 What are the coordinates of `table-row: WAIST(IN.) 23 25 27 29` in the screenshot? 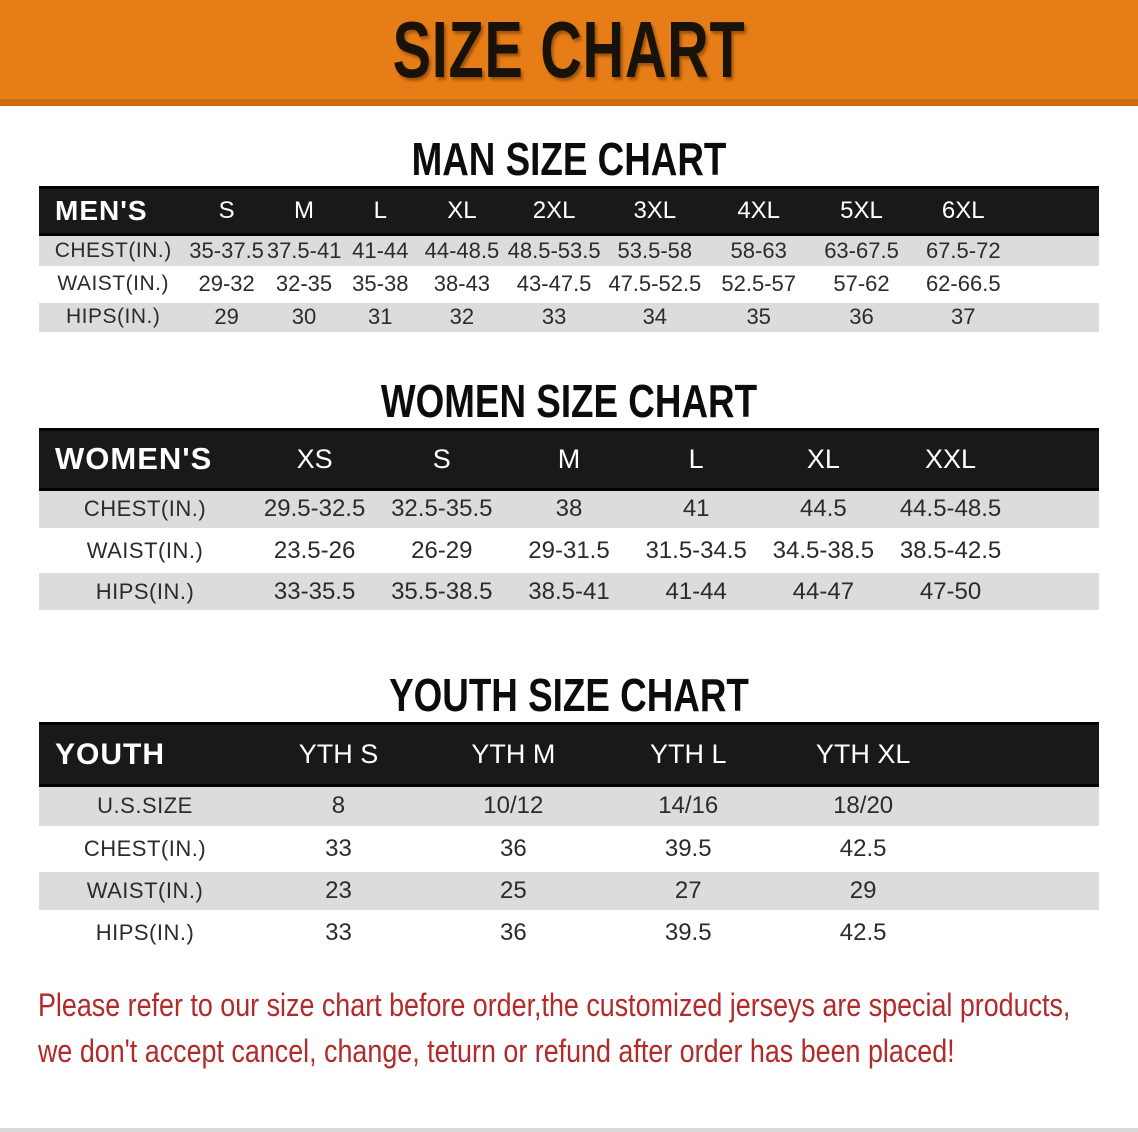 It's located at (569, 891).